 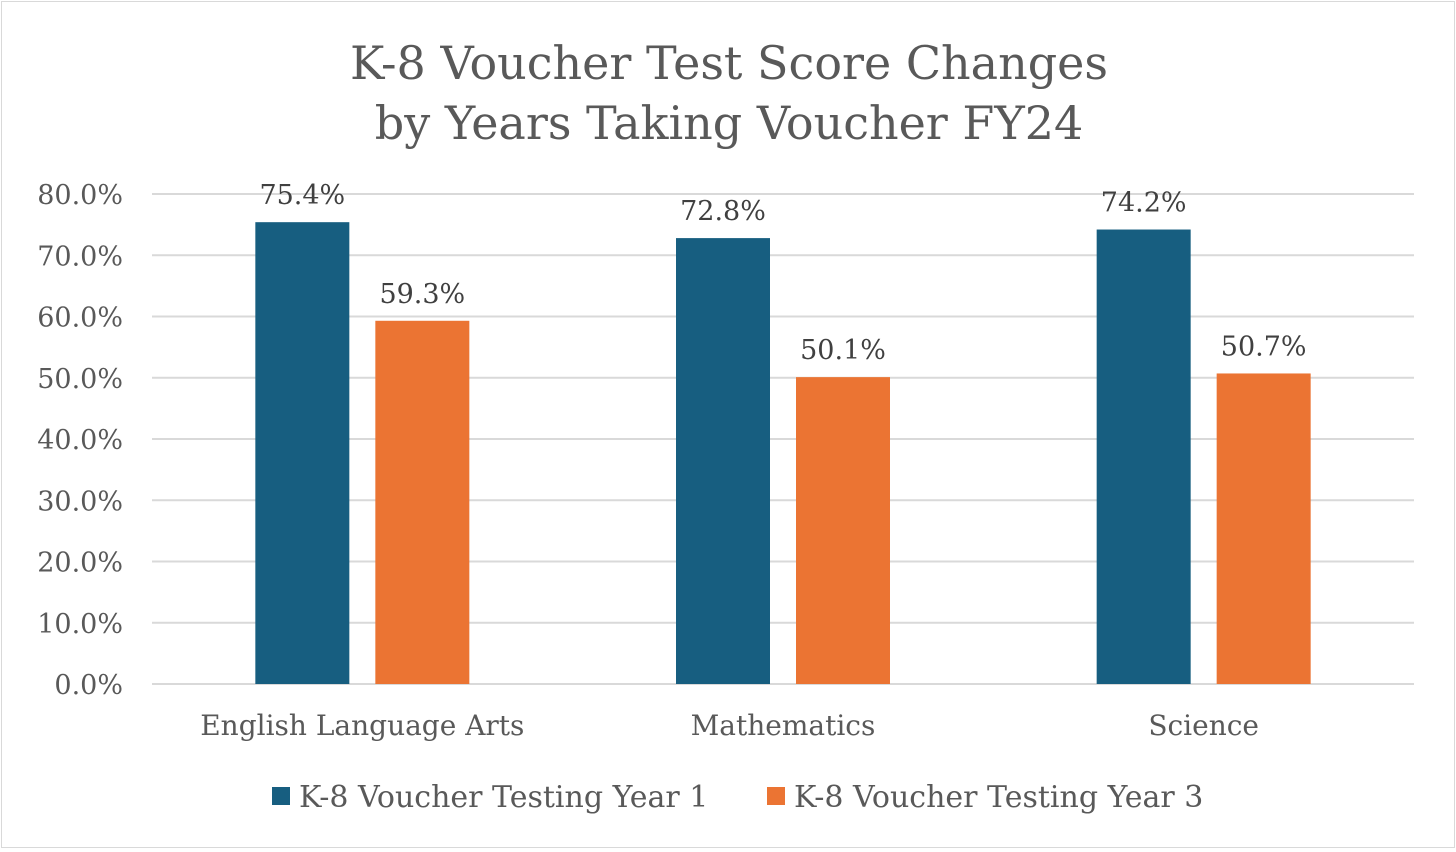 What do you see at coordinates (362, 725) in the screenshot?
I see `category-label: English Language Arts` at bounding box center [362, 725].